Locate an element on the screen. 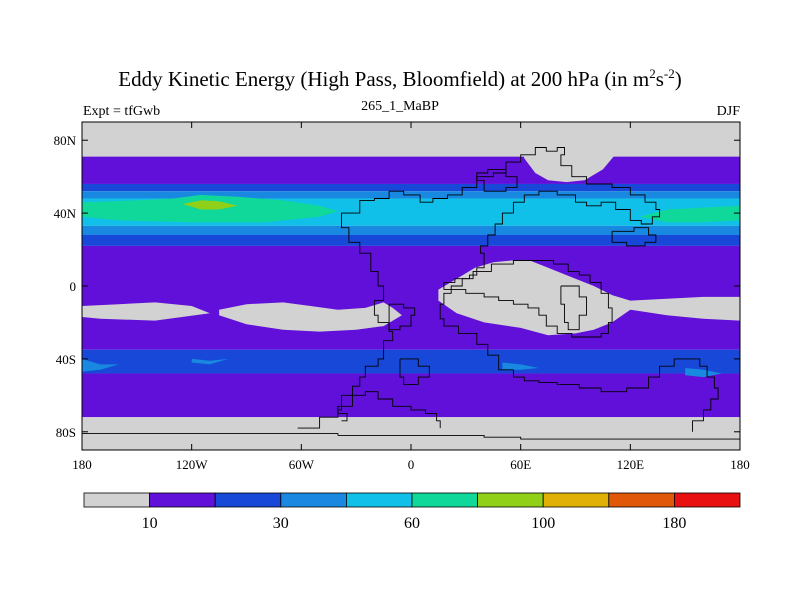 This screenshot has width=800, height=600. x-tick-label: 60W is located at coordinates (302, 464).